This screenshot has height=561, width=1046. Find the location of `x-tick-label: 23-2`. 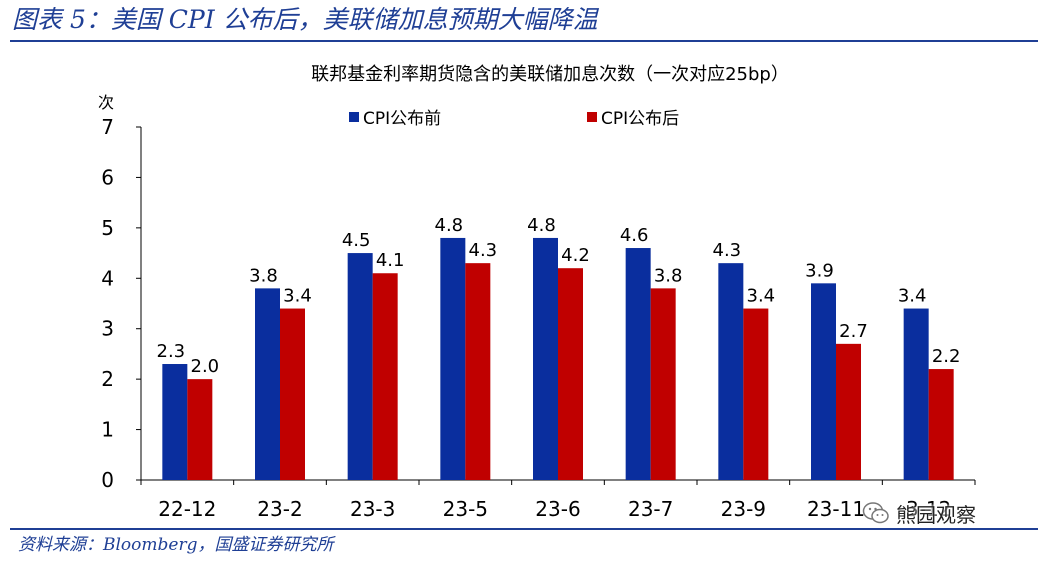

x-tick-label: 23-2 is located at coordinates (279, 509).